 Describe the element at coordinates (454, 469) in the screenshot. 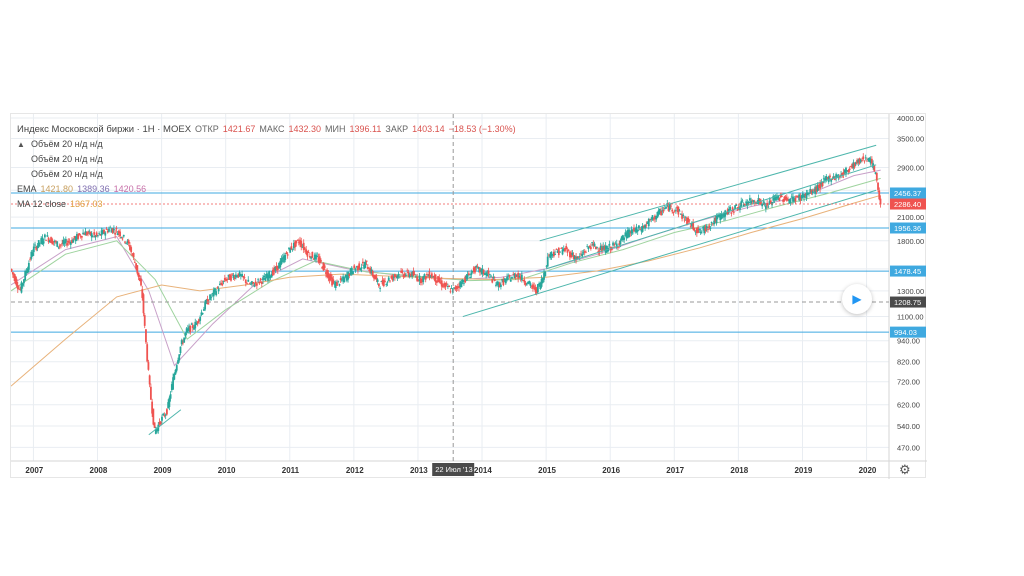

I see `crosshair-date-label: 22 Июл '13` at that location.